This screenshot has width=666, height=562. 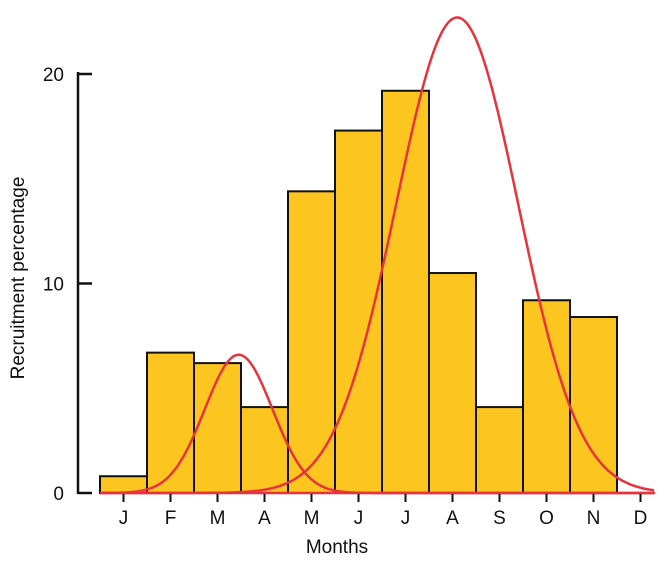 I want to click on y-tick-label: 0, so click(x=58, y=494).